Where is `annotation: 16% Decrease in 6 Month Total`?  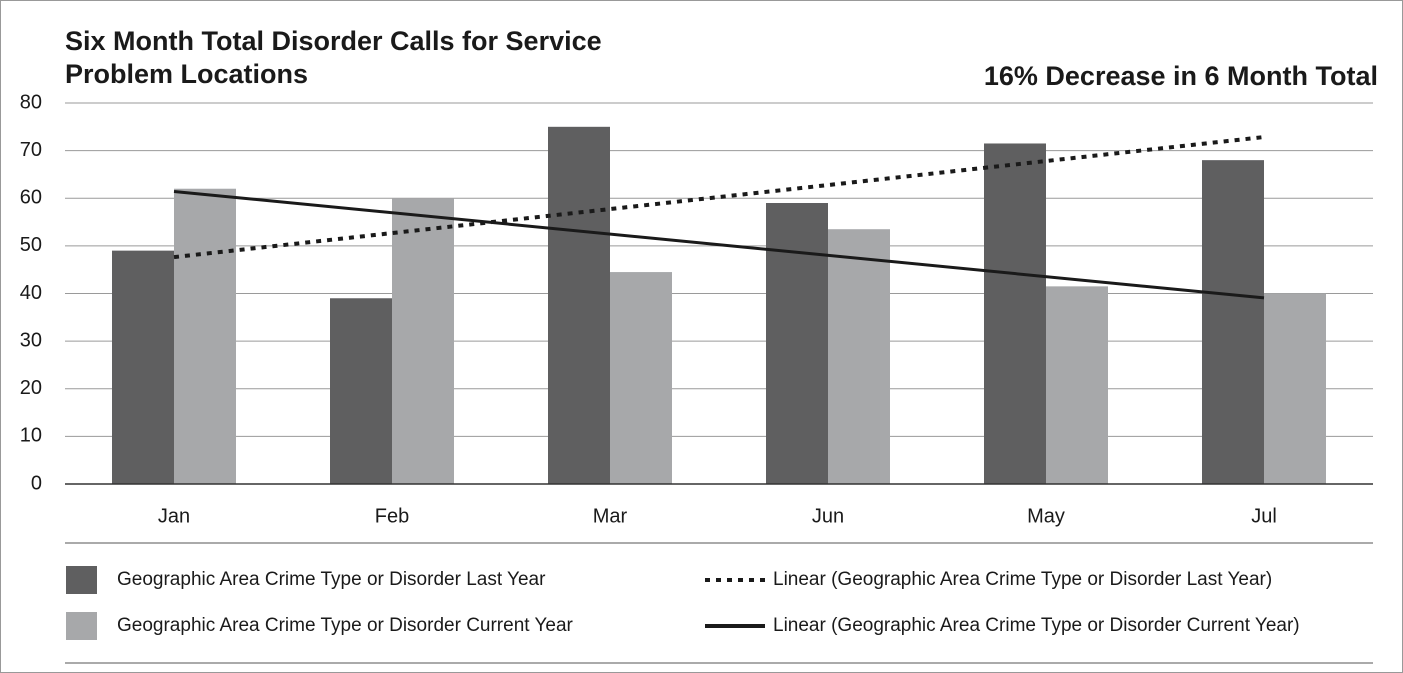 annotation: 16% Decrease in 6 Month Total is located at coordinates (1181, 76).